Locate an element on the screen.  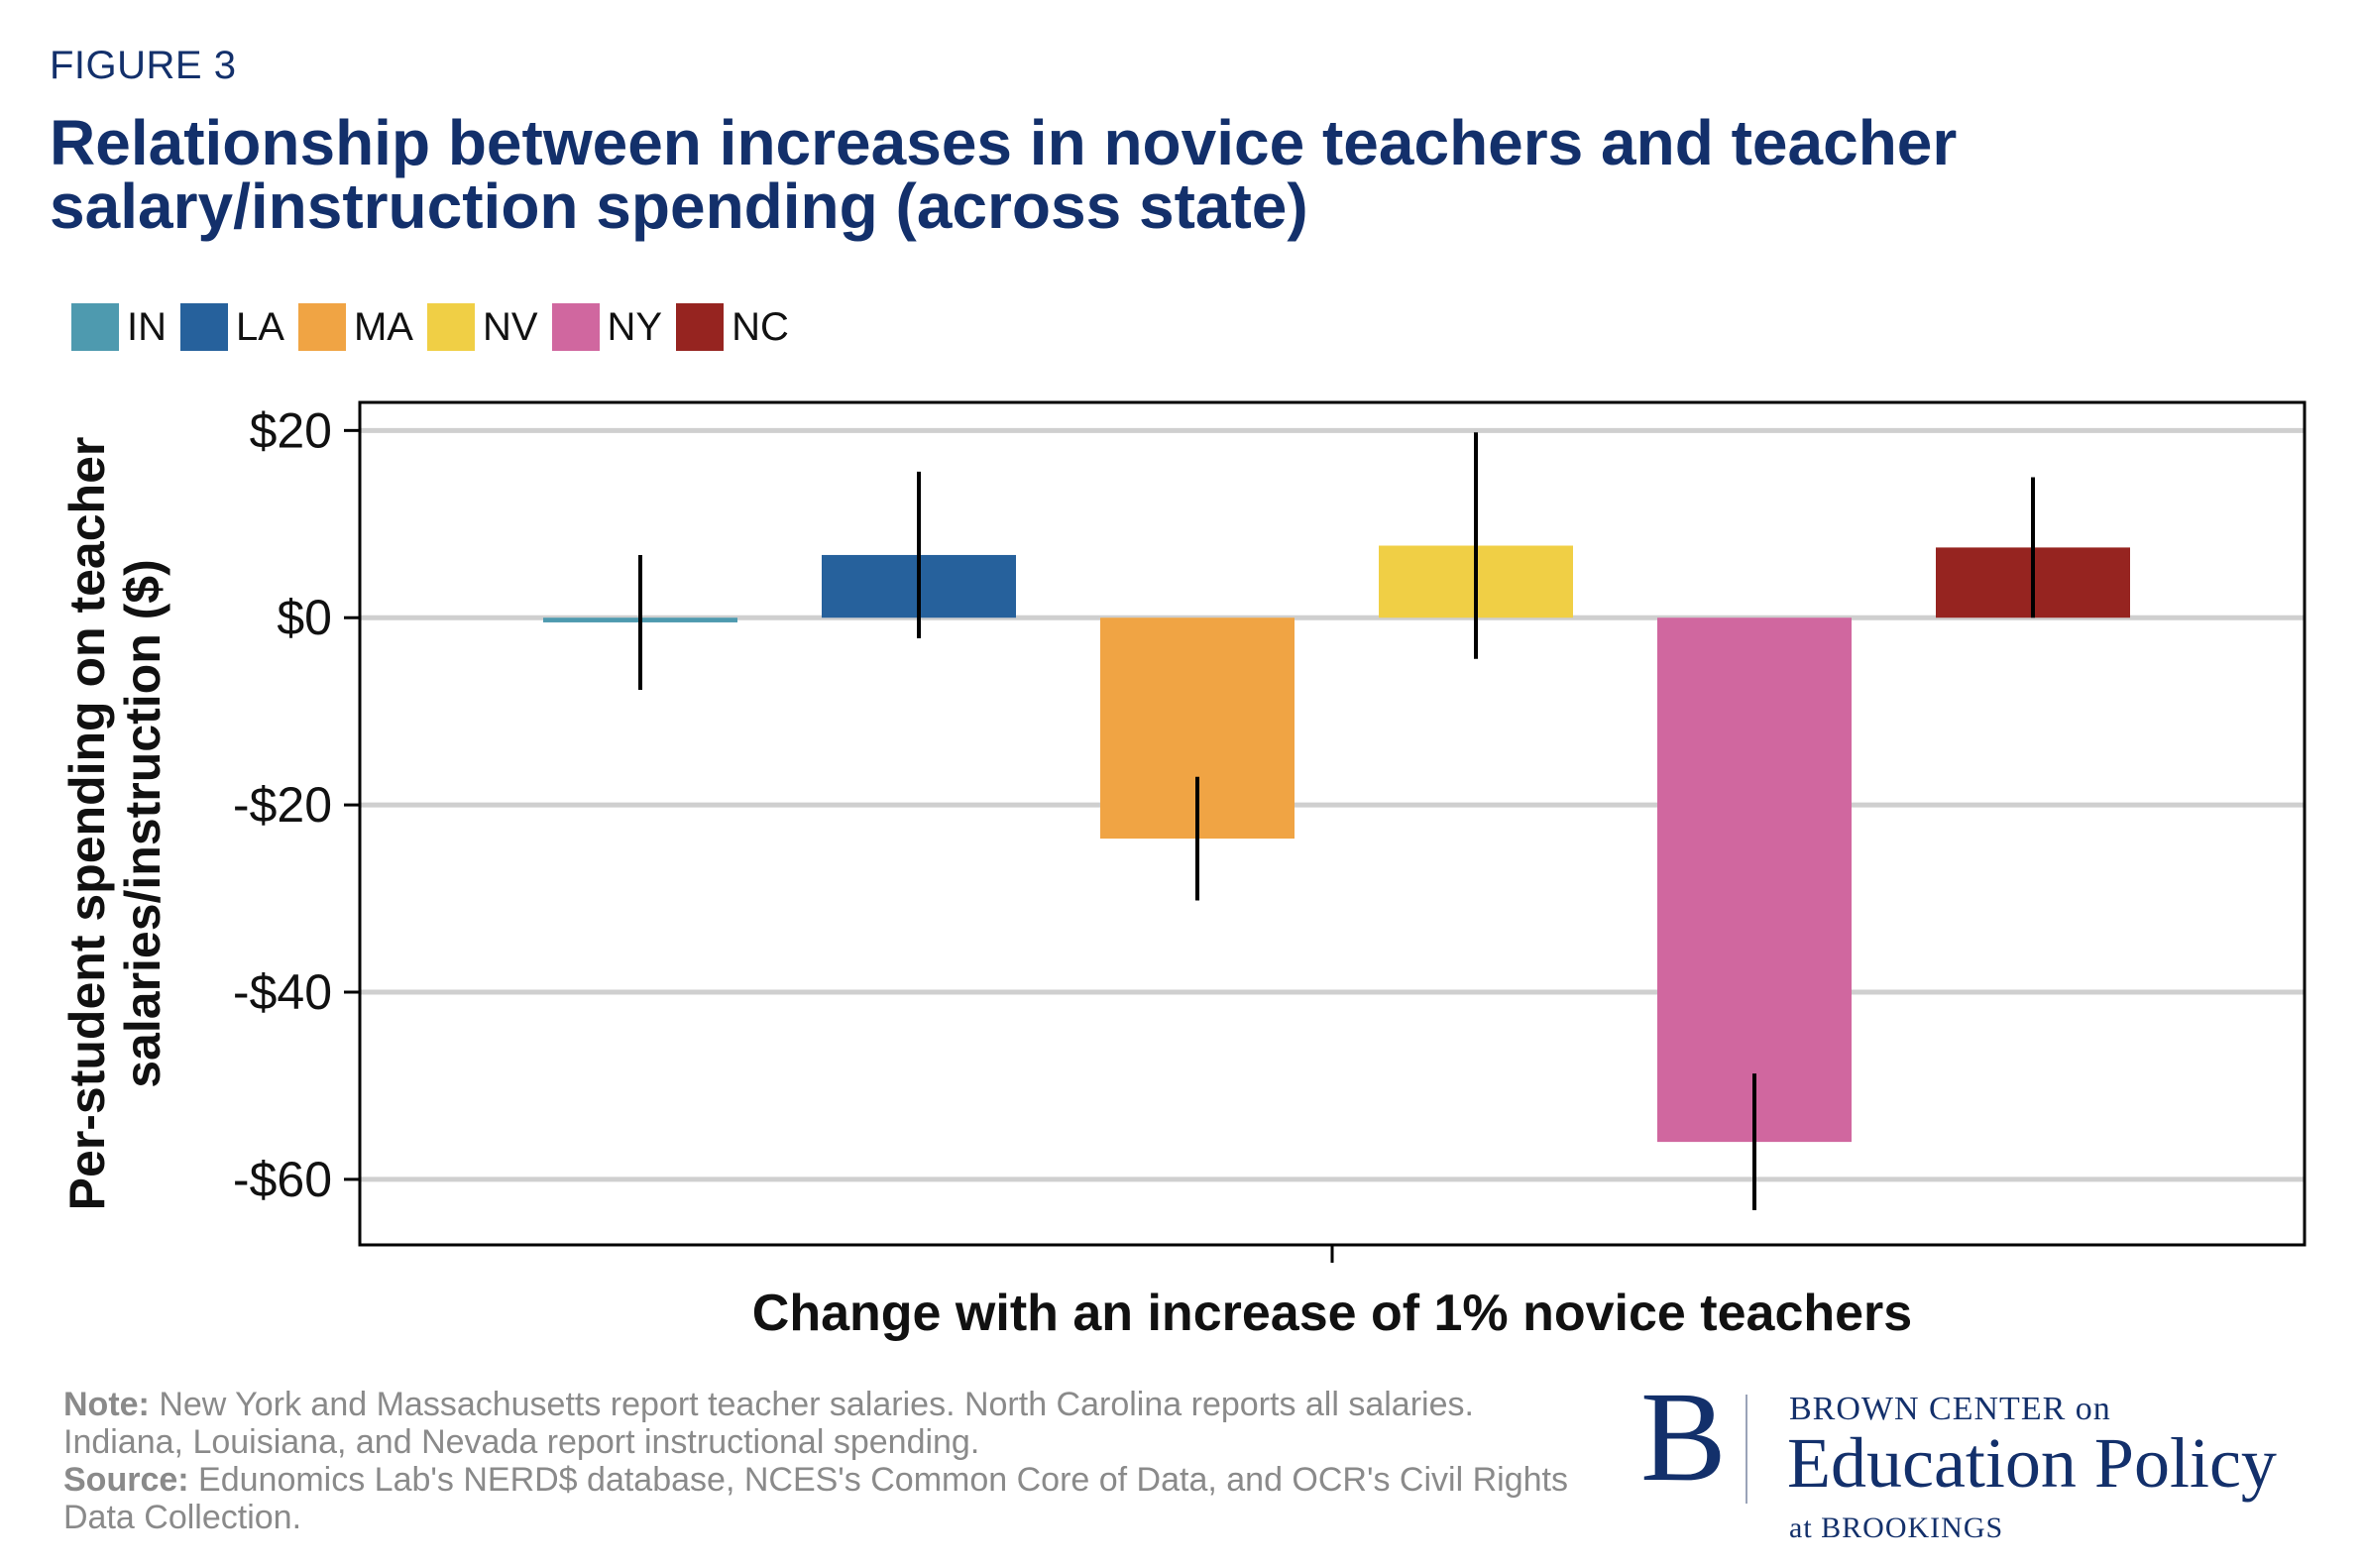
legend-item-in: IN is located at coordinates (119, 327).